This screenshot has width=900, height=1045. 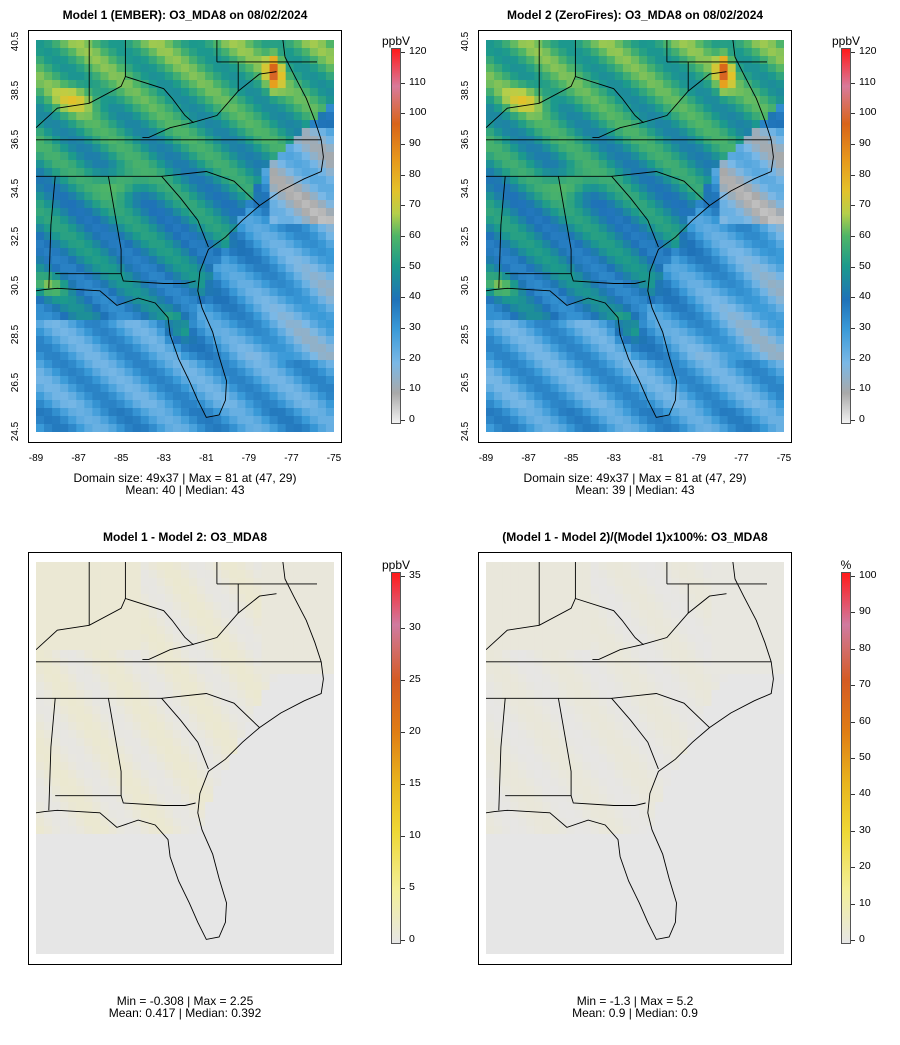 What do you see at coordinates (784, 458) in the screenshot?
I see `x-tick-label: -75` at bounding box center [784, 458].